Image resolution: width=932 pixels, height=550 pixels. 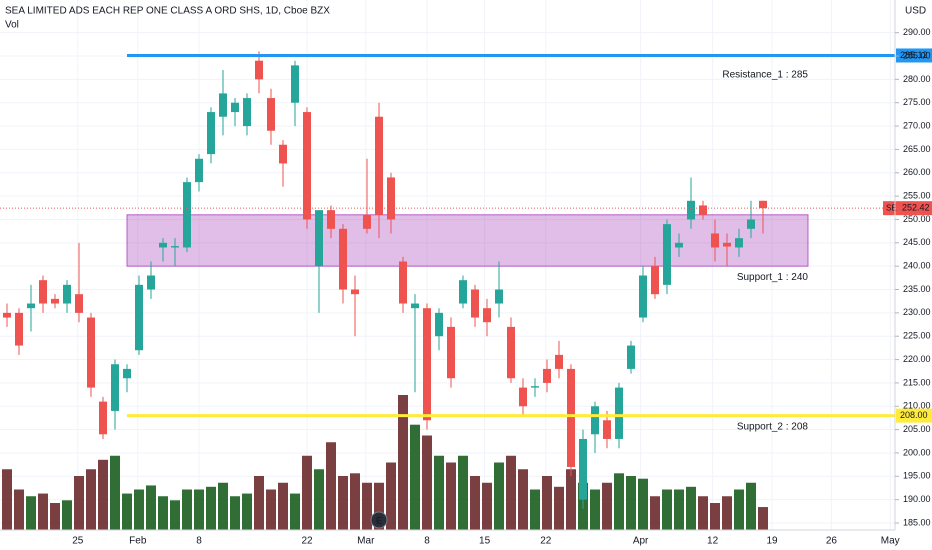 I want to click on y-tick-label: 285.00, so click(x=917, y=55).